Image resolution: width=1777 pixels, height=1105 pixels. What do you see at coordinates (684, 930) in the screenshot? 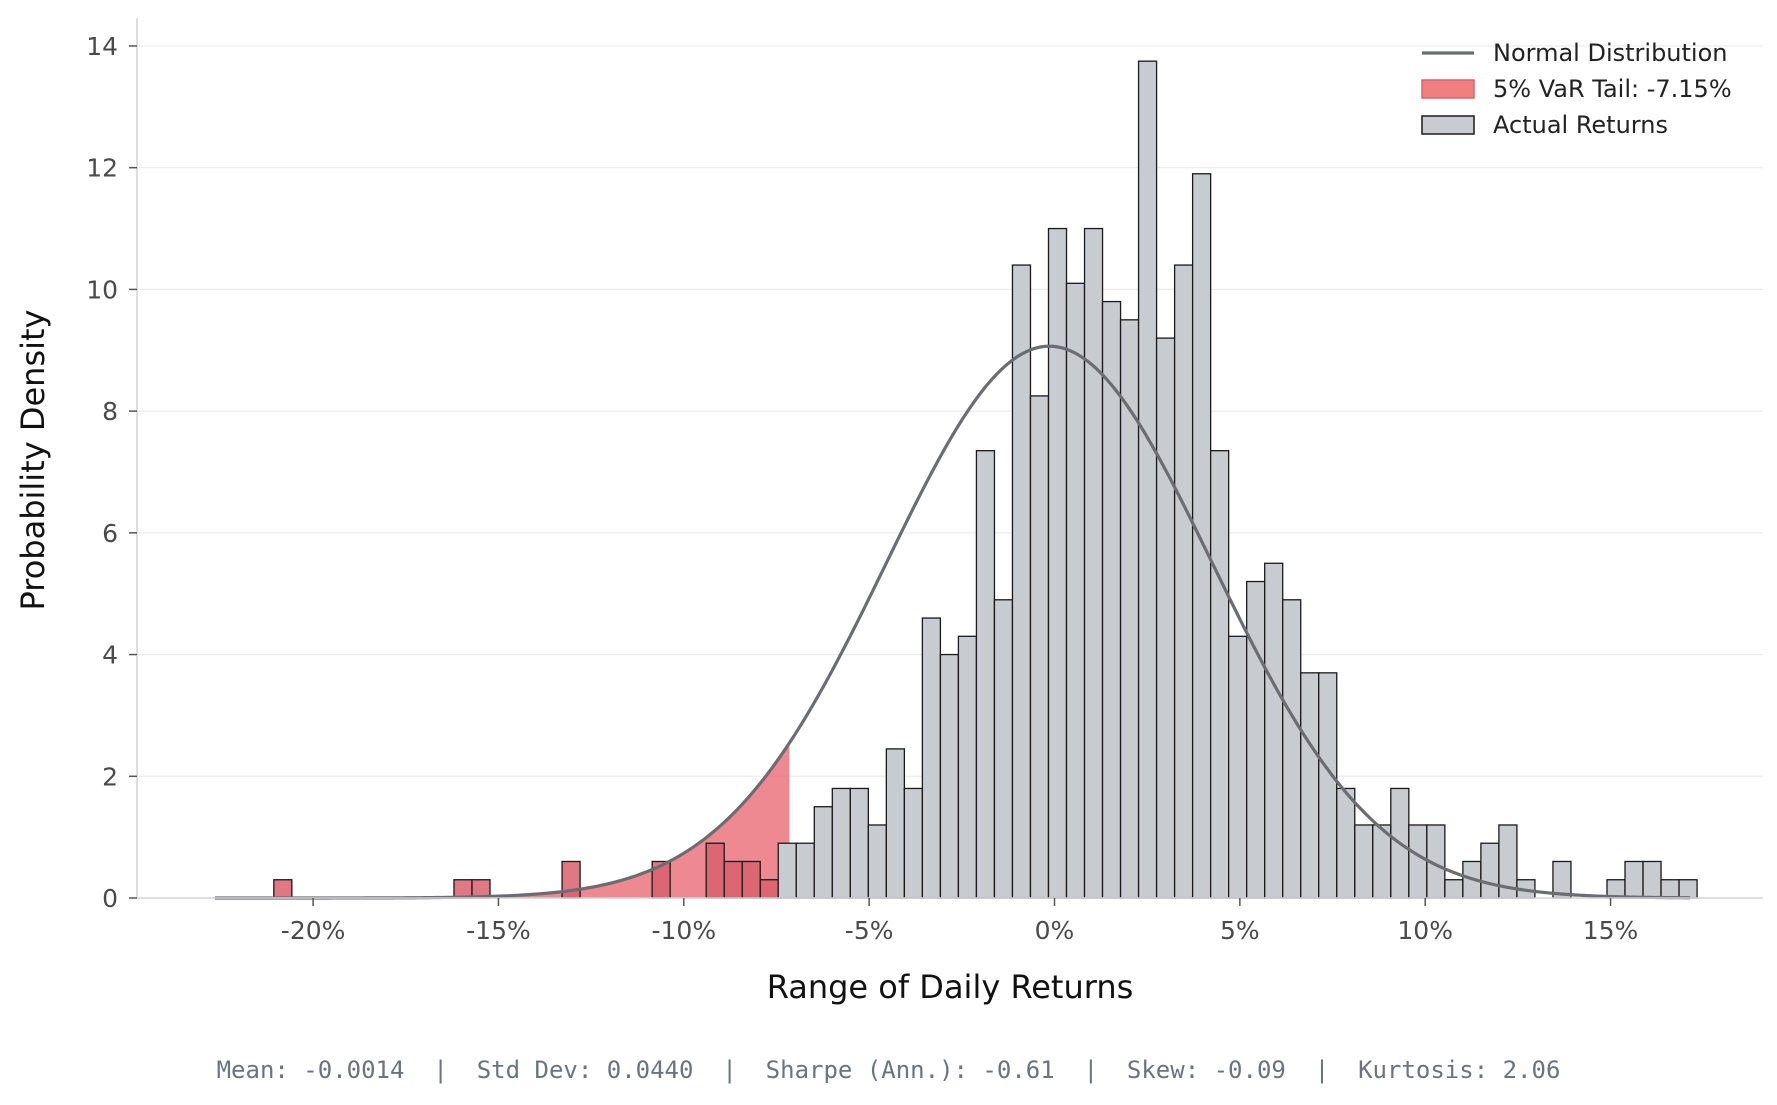
I see `x-tick-label: -10%` at bounding box center [684, 930].